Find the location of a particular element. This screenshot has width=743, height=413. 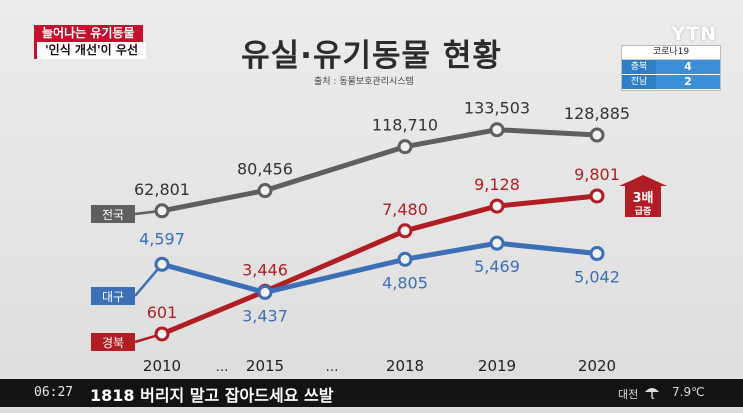

data-label: 133,503 is located at coordinates (497, 108).